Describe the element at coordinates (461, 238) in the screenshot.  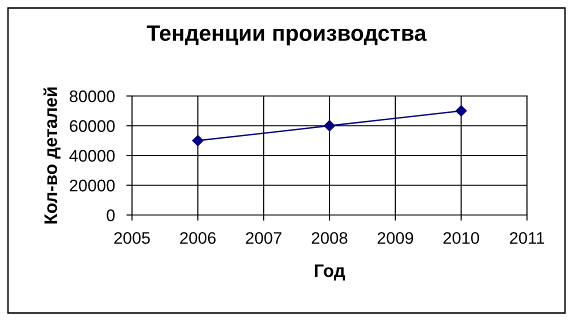
I see `x-tick-label: 2010` at that location.